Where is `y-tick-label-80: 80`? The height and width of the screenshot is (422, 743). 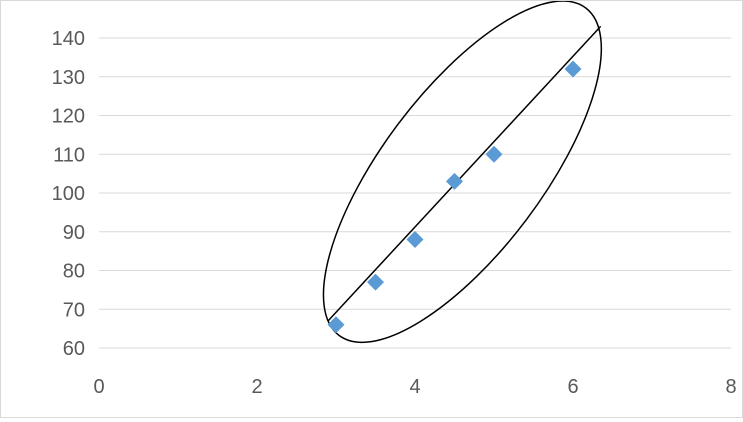
y-tick-label-80: 80 is located at coordinates (74, 272).